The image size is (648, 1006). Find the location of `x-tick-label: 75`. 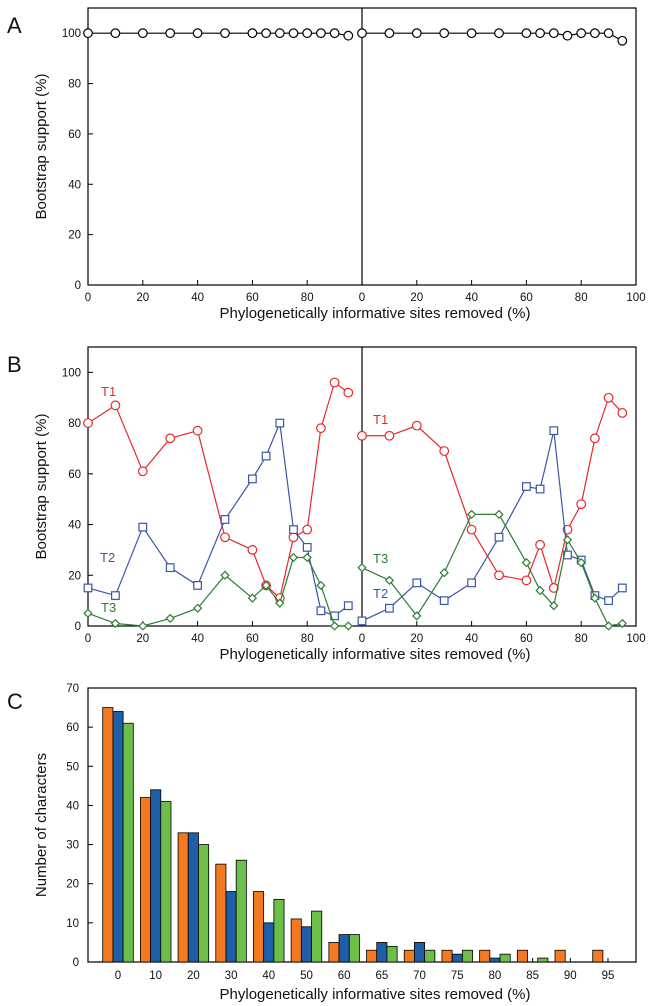

x-tick-label: 75 is located at coordinates (457, 976).